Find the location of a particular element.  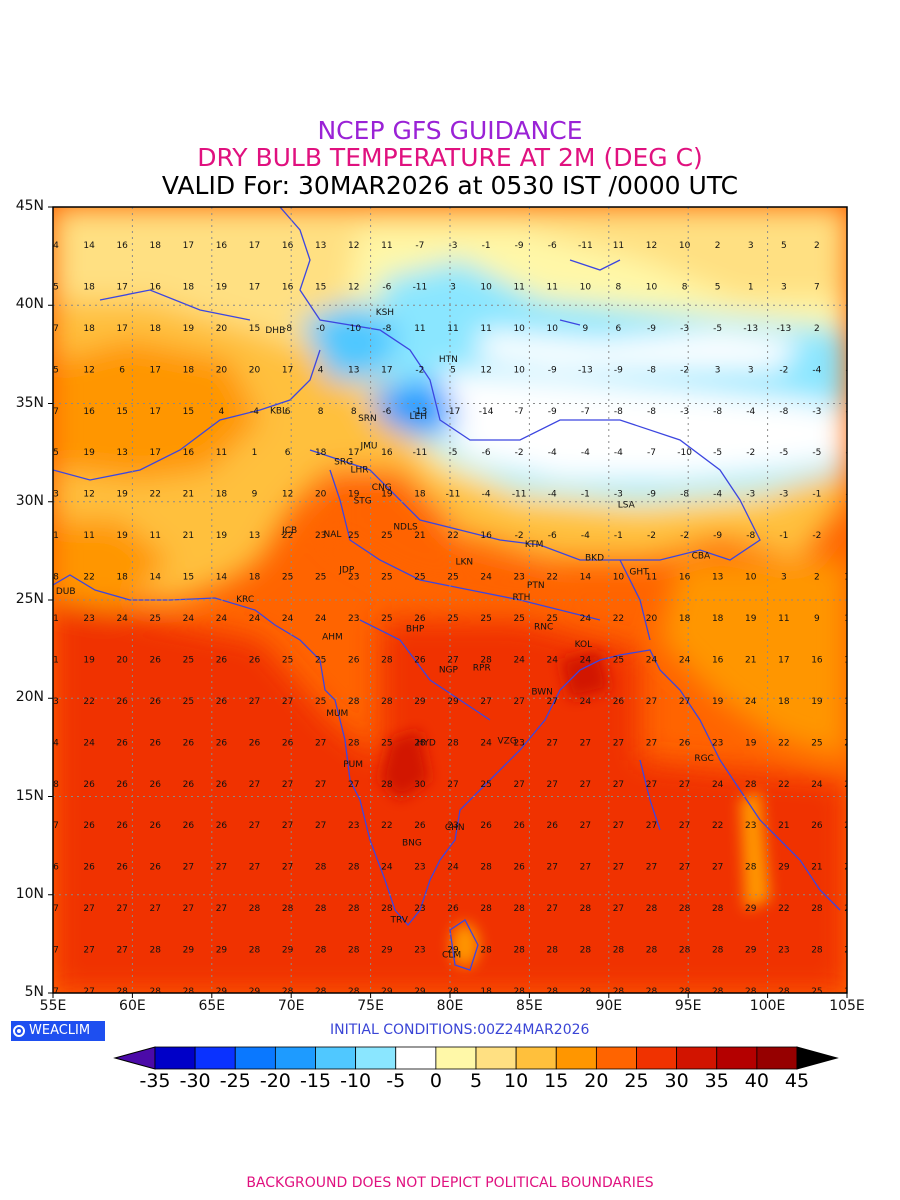

station-label-rth: RTH is located at coordinates (522, 598).